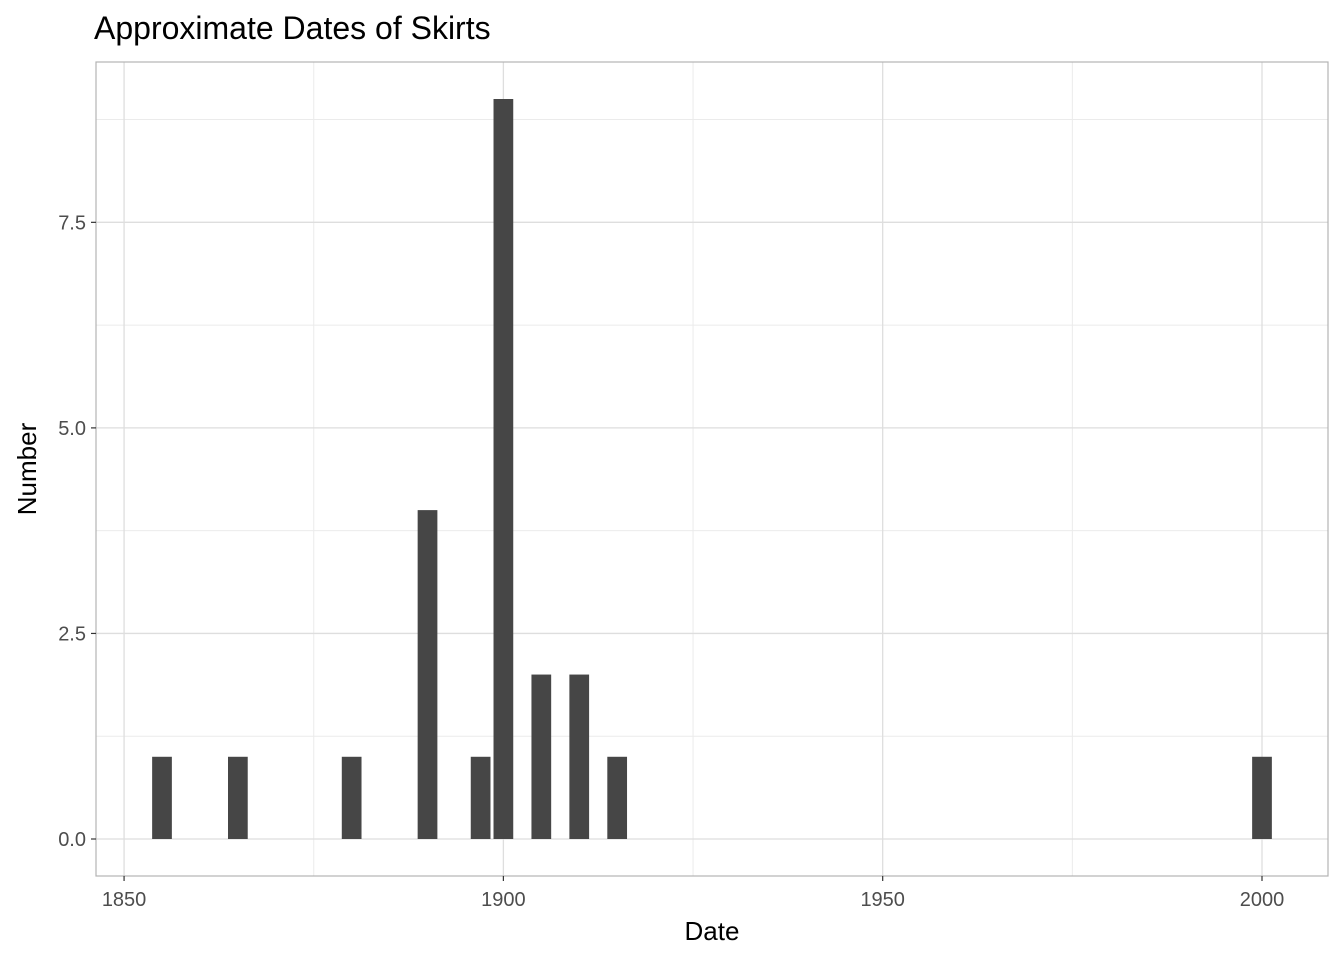  Describe the element at coordinates (579, 756) in the screenshot. I see `bar-1910` at that location.